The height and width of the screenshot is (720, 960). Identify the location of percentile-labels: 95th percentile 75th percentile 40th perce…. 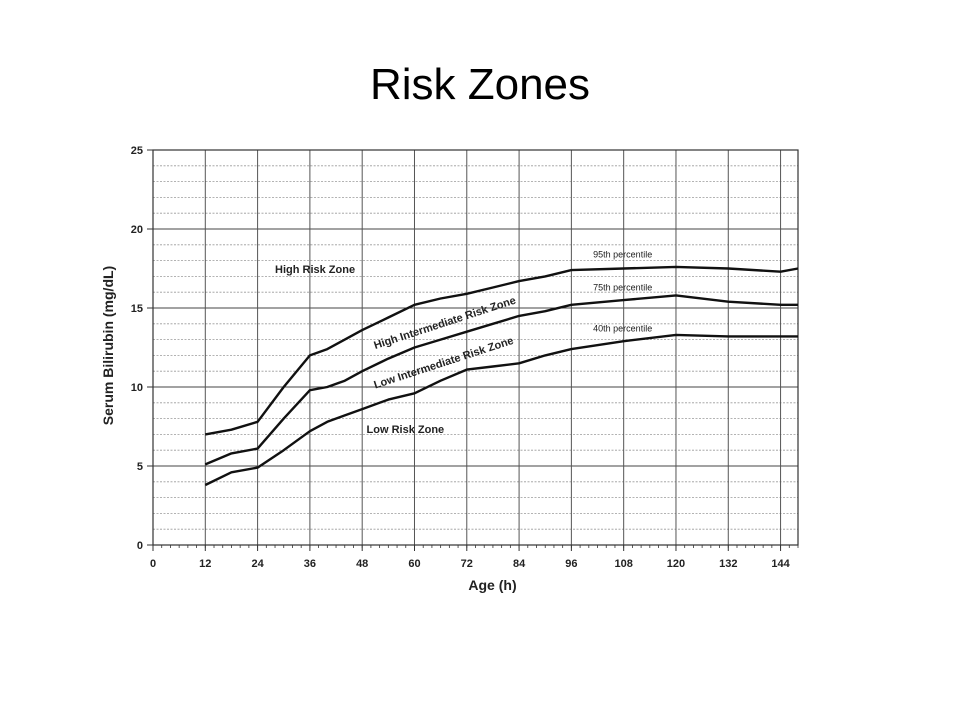
(622, 291).